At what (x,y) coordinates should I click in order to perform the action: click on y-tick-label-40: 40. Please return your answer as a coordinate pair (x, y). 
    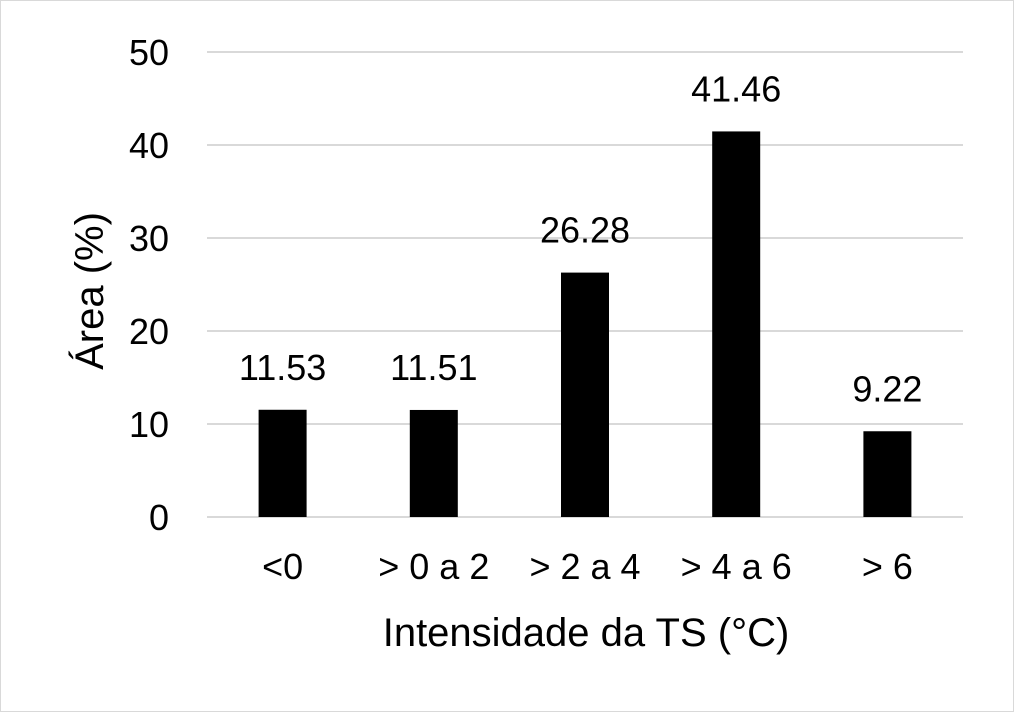
    Looking at the image, I should click on (149, 145).